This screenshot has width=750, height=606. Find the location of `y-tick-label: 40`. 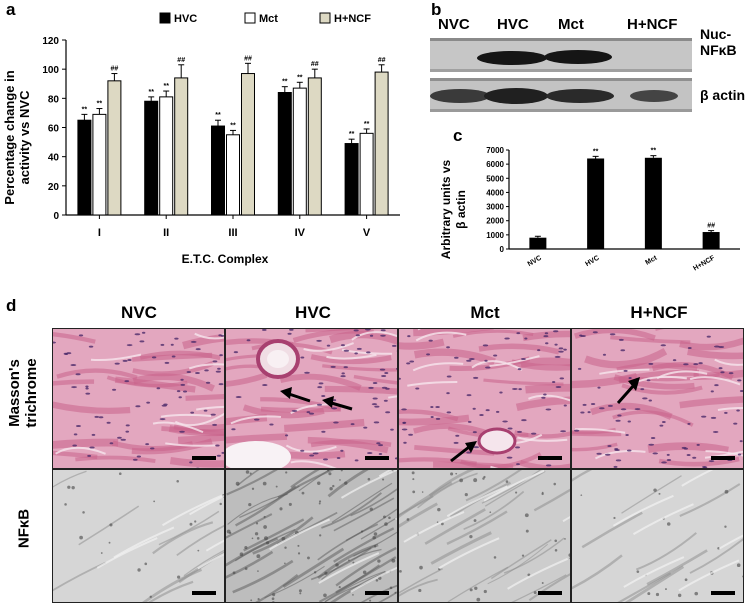

y-tick-label: 40 is located at coordinates (54, 158).